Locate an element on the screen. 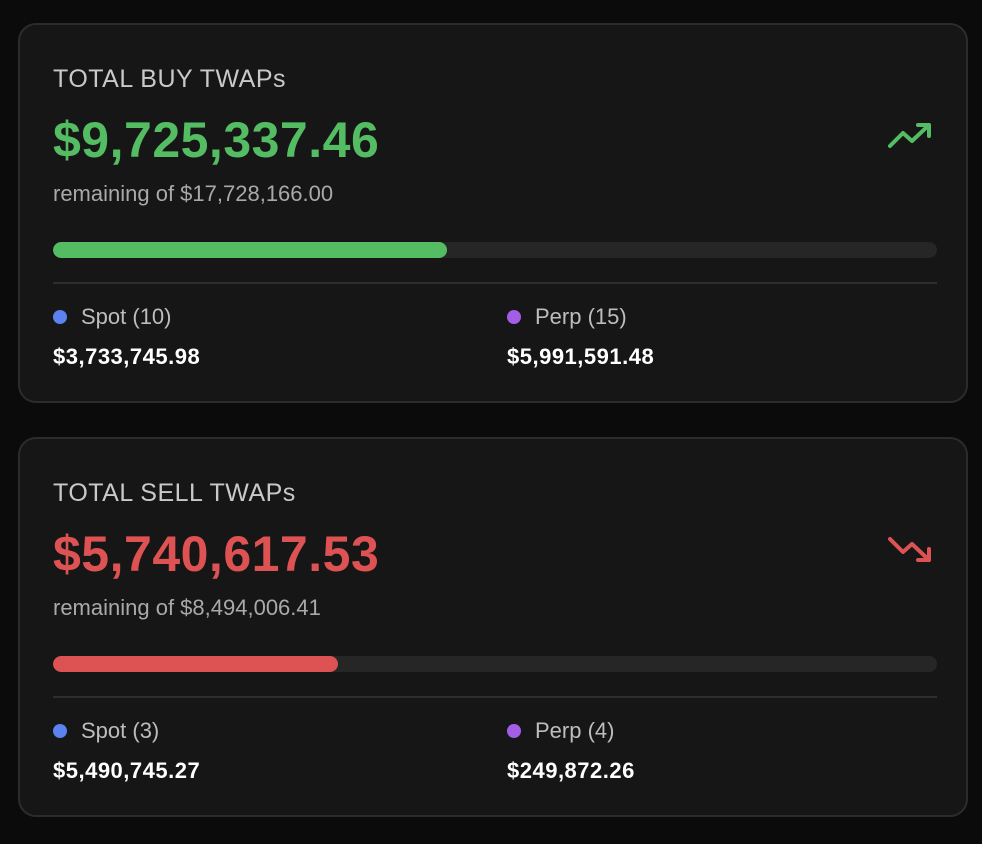 The height and width of the screenshot is (844, 982). remaining-of-text: remaining of $17,728,166.00 is located at coordinates (193, 193).